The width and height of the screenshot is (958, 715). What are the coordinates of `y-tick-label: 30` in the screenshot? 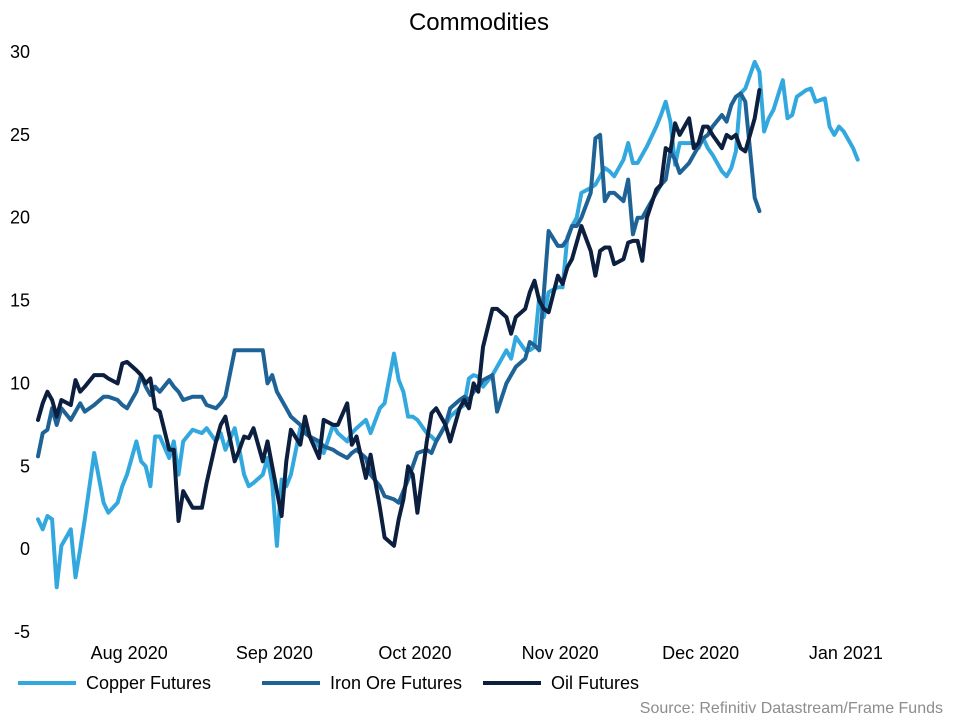 It's located at (20, 52).